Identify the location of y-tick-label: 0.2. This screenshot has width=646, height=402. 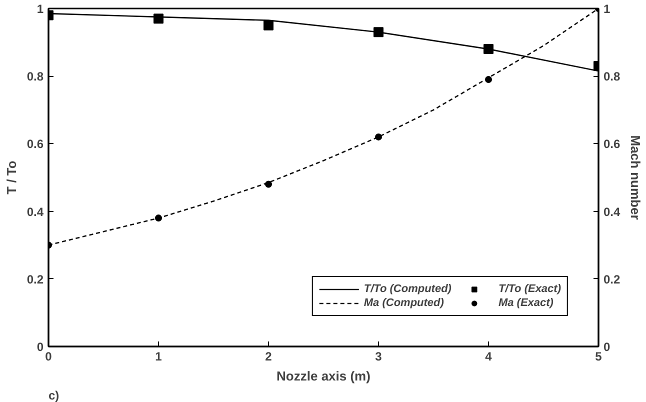
(35, 279).